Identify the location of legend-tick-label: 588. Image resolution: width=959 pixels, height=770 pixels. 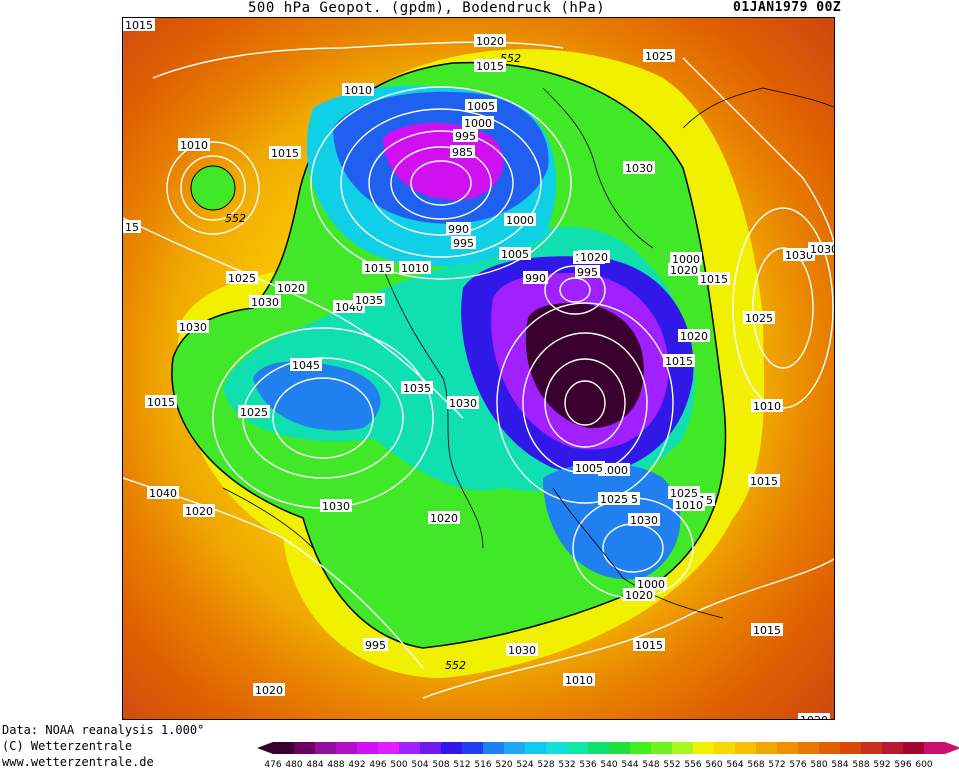
(860, 765).